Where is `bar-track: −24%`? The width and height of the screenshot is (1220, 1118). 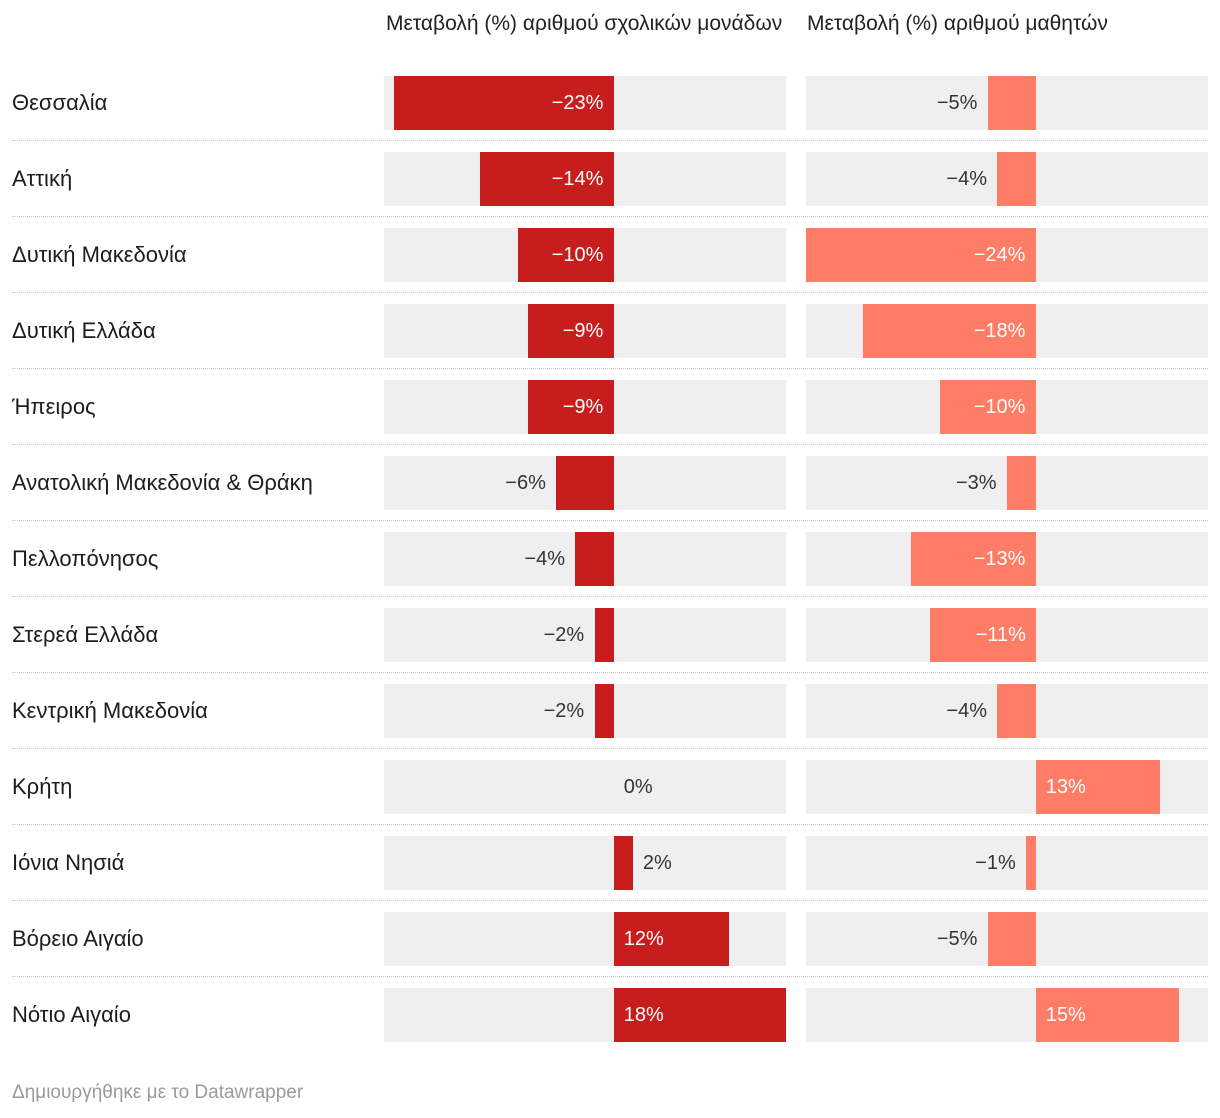
bar-track: −24% is located at coordinates (1007, 255).